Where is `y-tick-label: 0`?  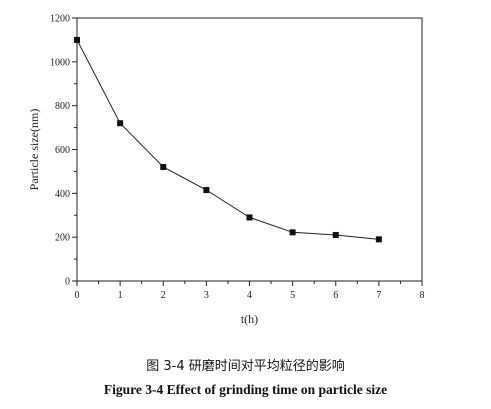 y-tick-label: 0 is located at coordinates (67, 282).